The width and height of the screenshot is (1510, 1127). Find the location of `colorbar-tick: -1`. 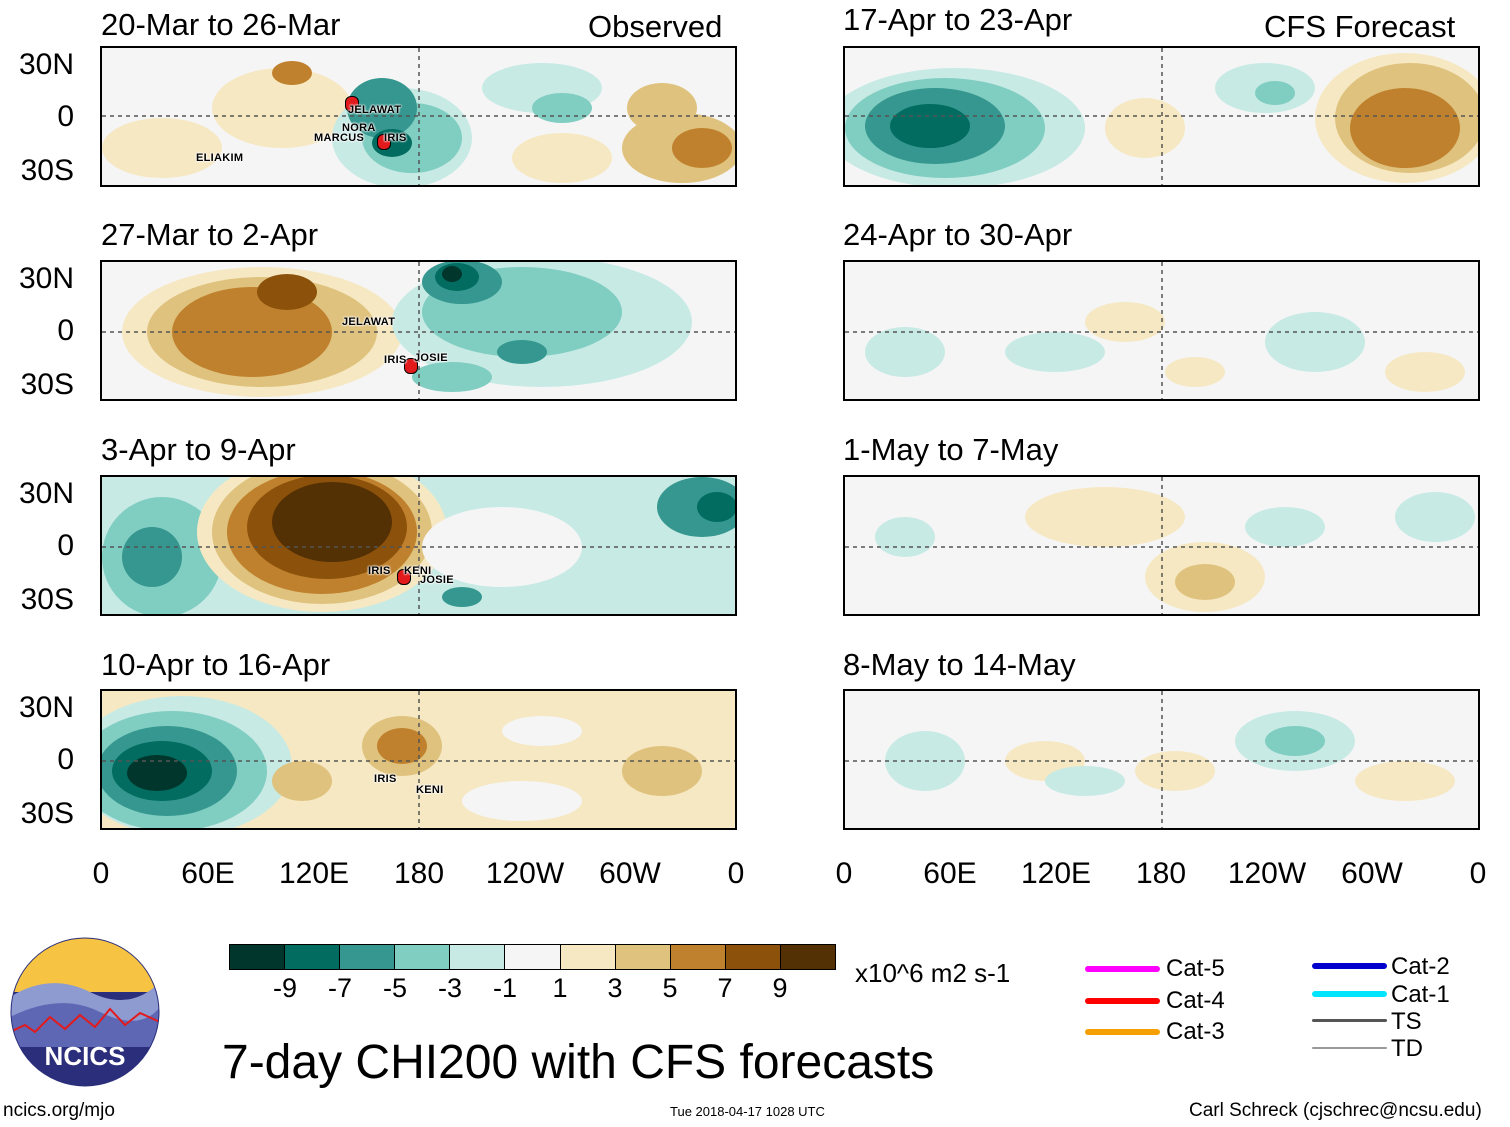

colorbar-tick: -1 is located at coordinates (504, 988).